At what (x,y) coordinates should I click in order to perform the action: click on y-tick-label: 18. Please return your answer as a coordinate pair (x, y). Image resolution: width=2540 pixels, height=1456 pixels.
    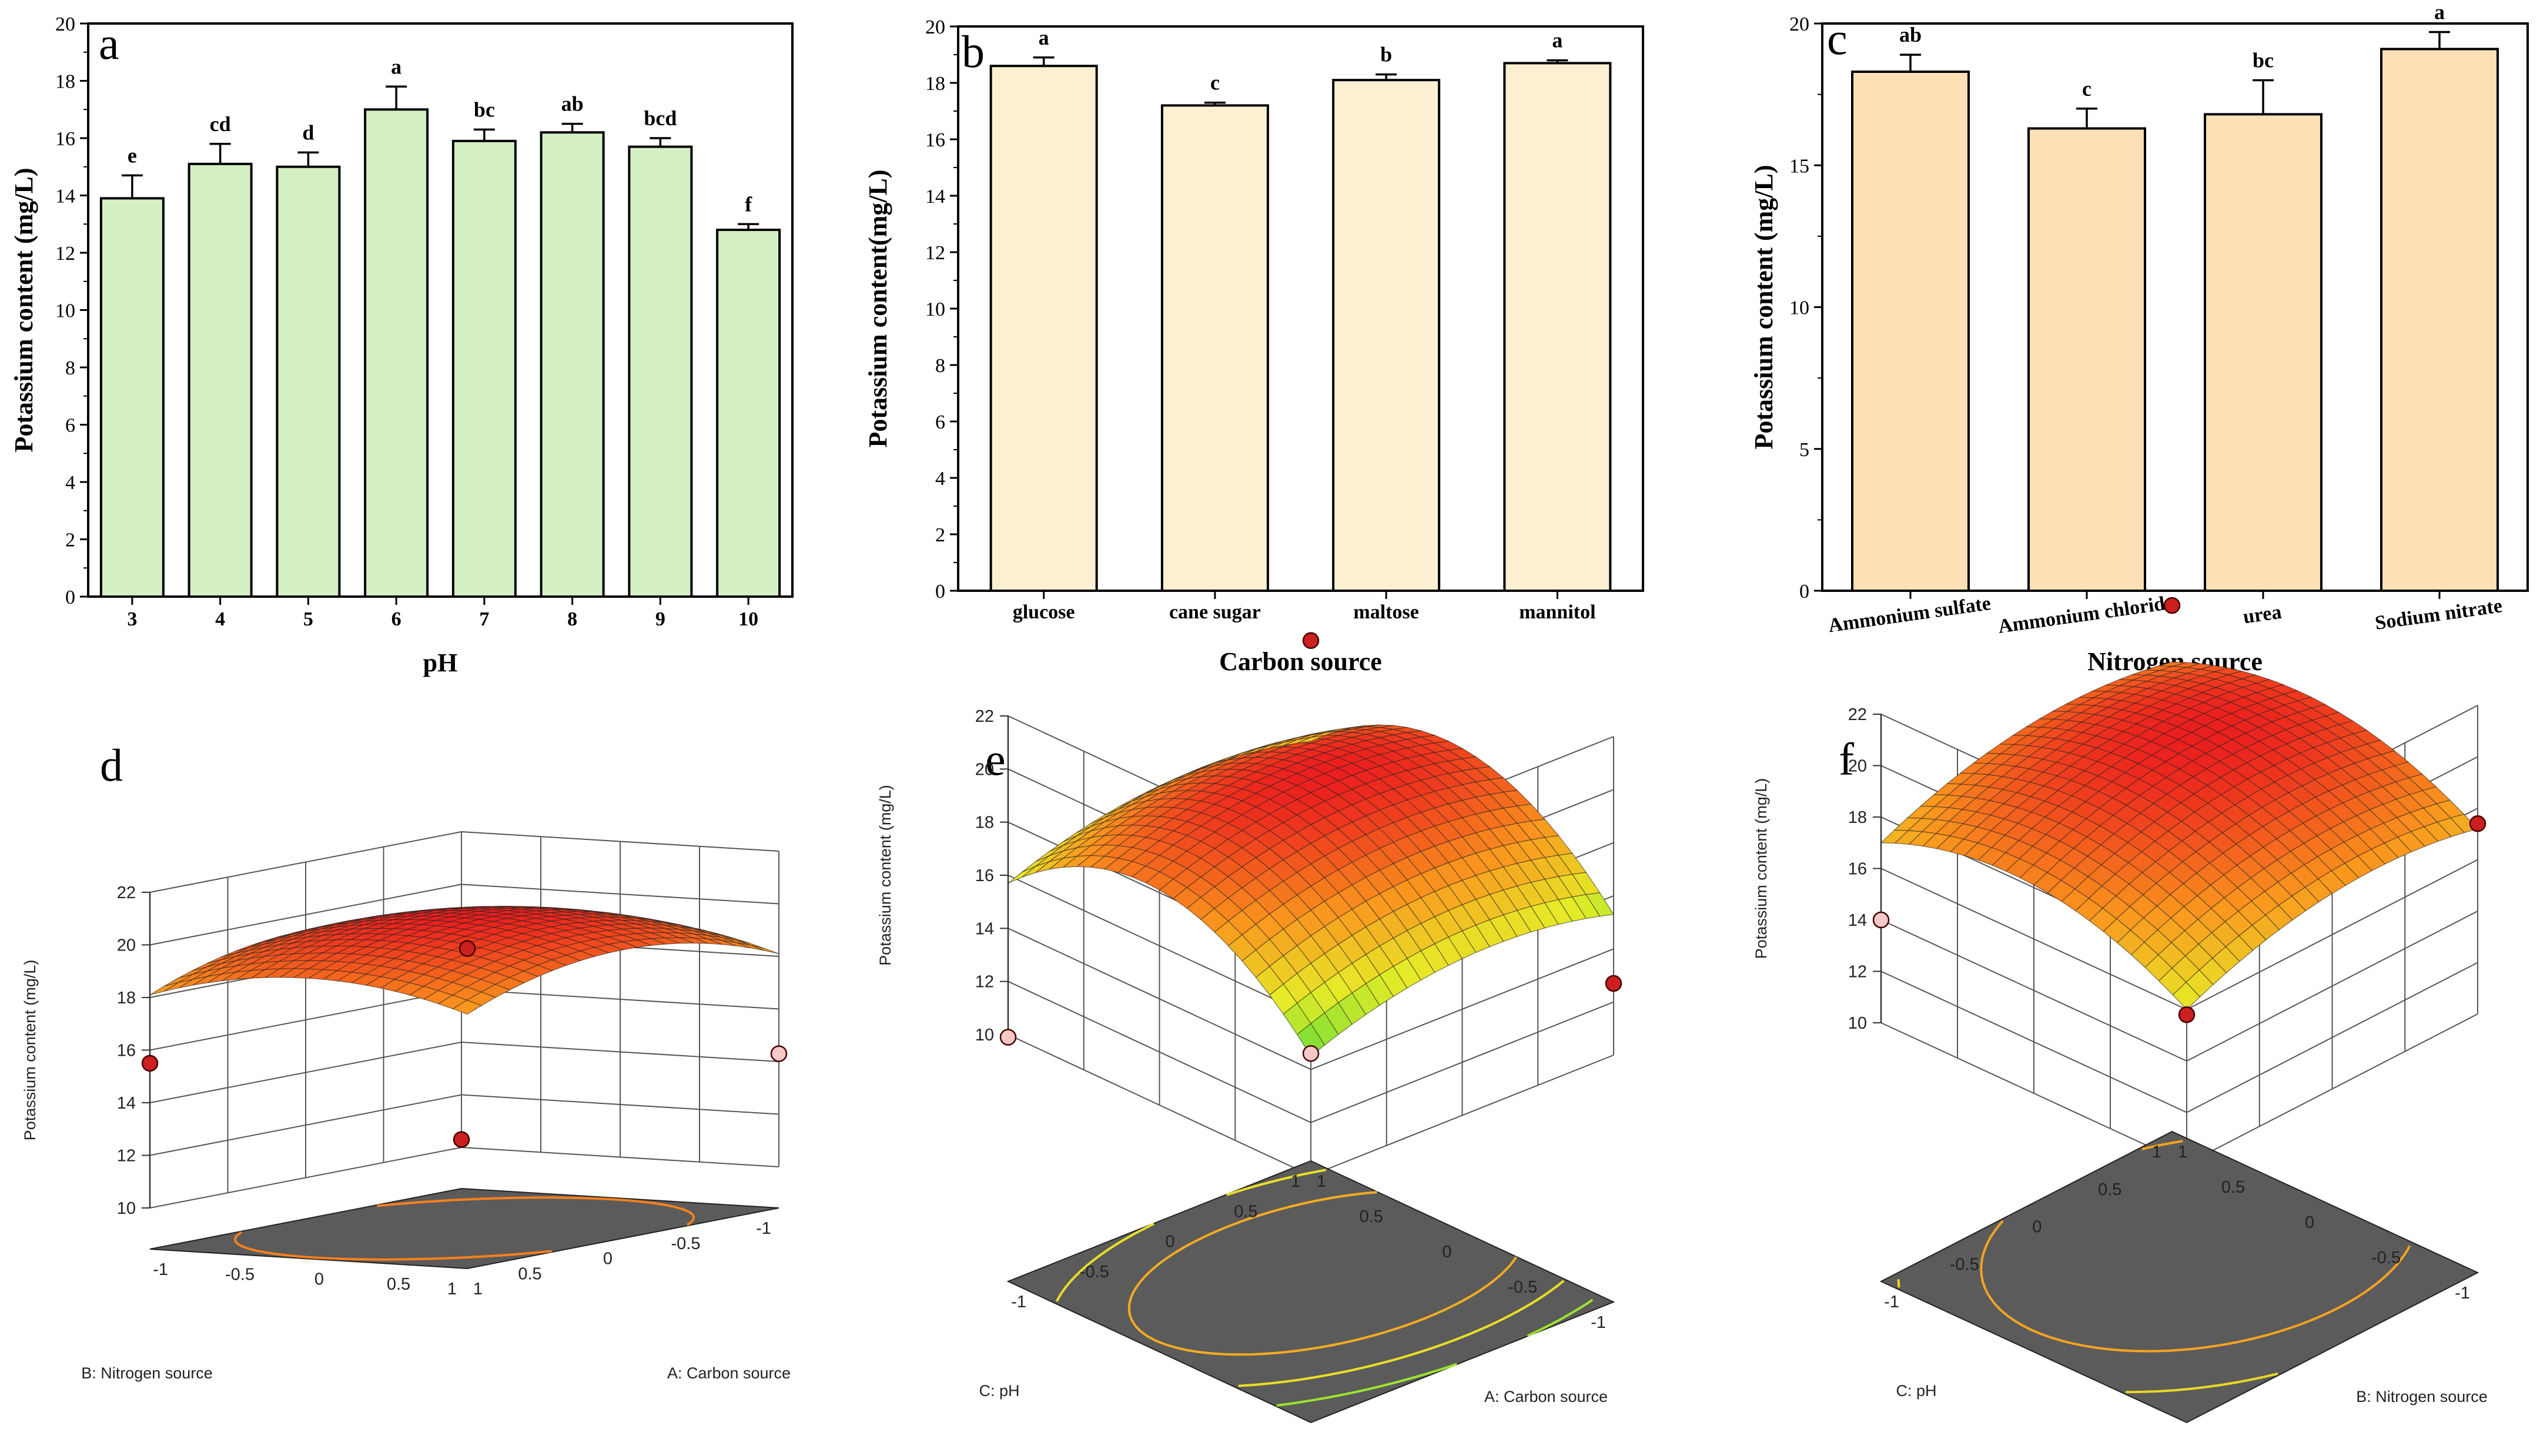
    Looking at the image, I should click on (935, 84).